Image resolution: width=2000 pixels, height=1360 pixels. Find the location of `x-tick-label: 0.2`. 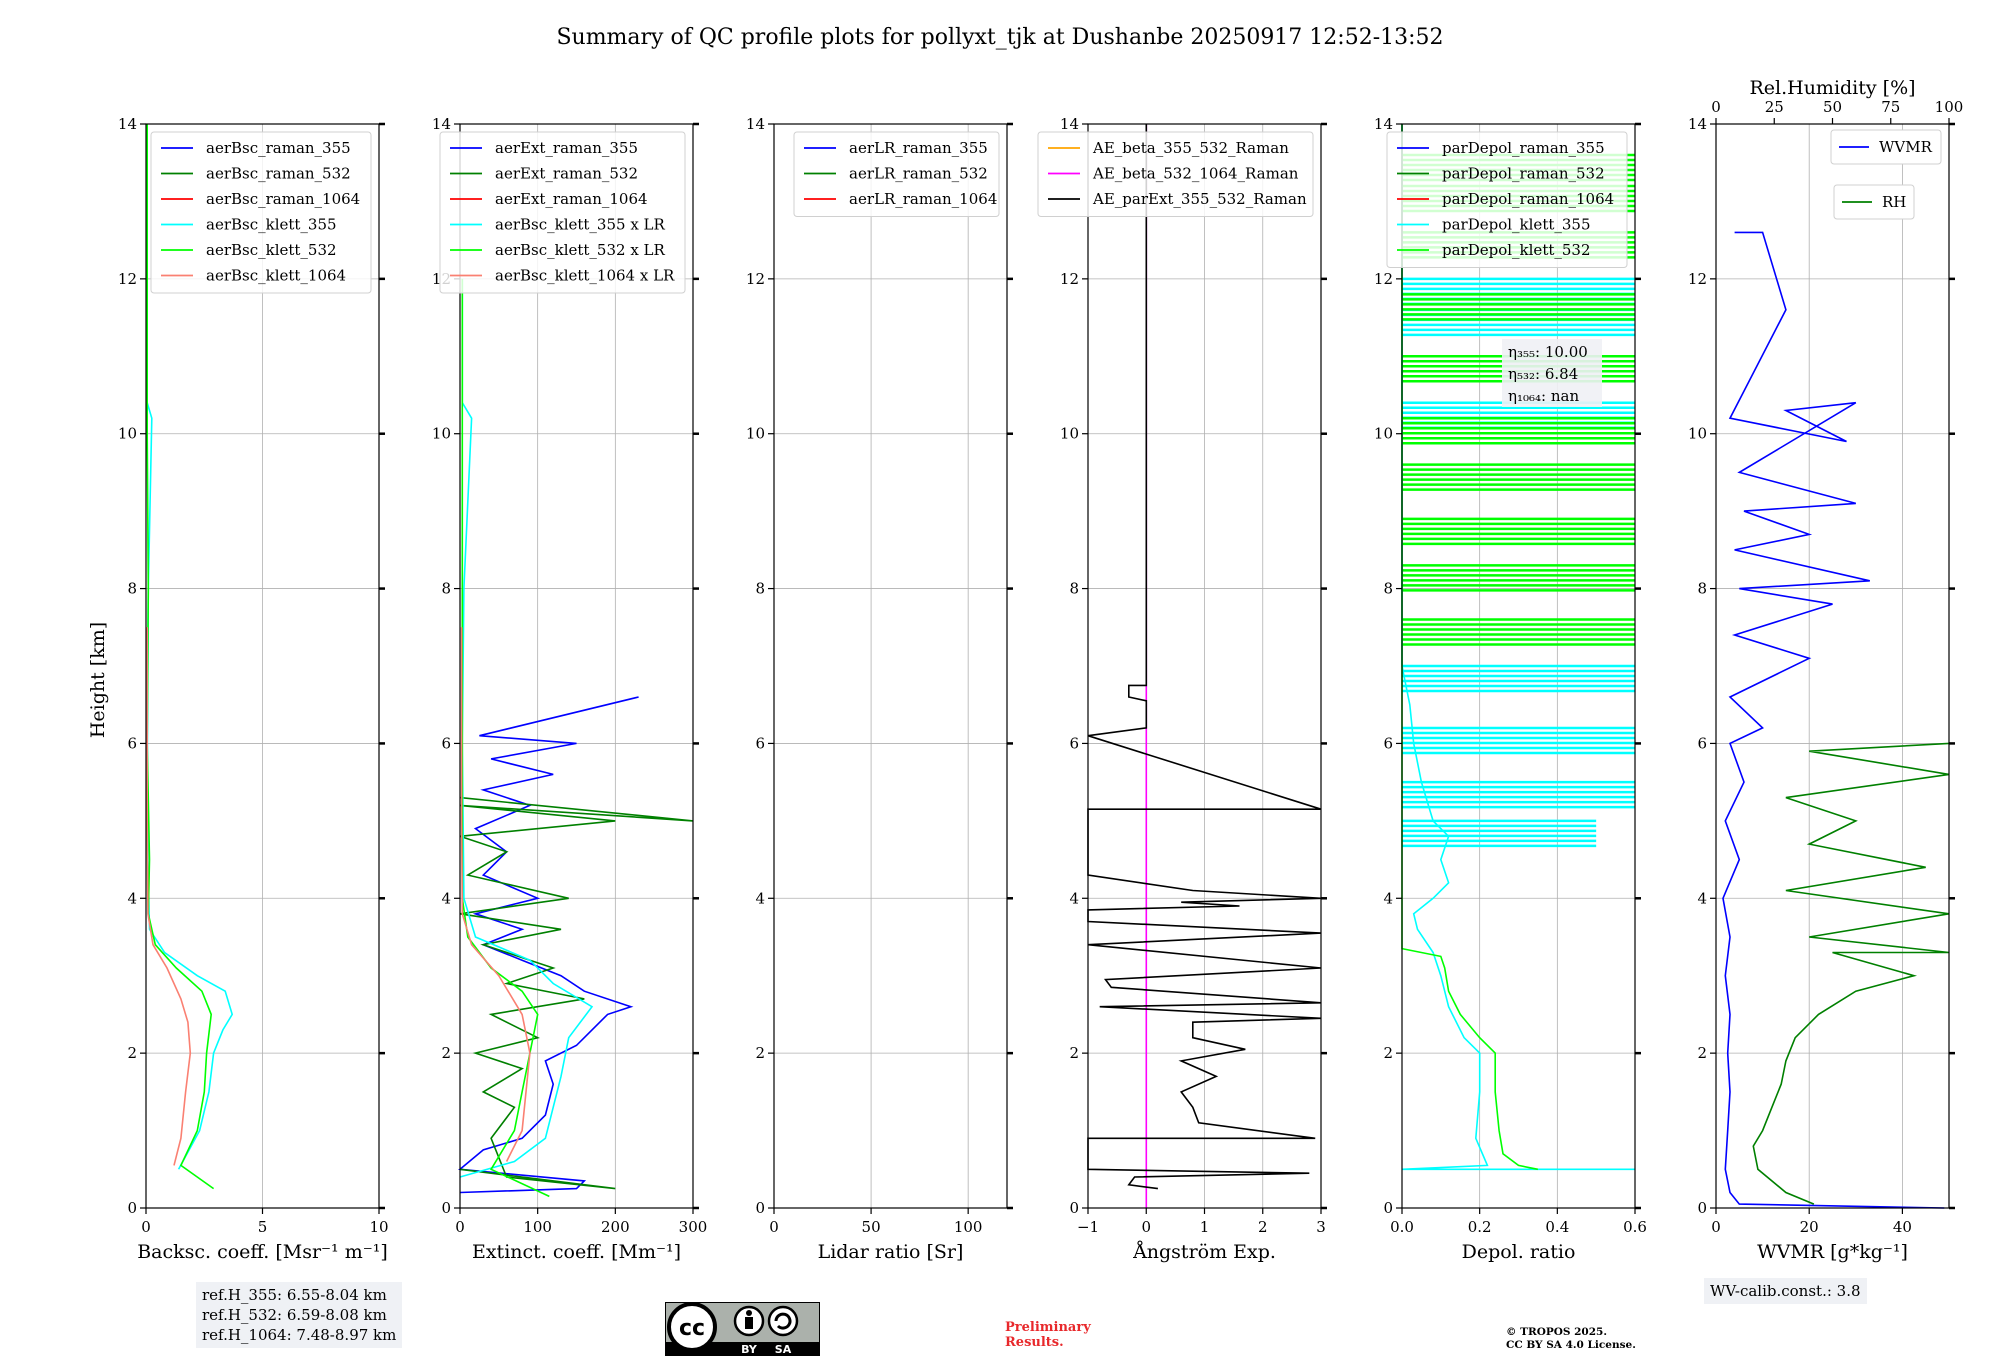

x-tick-label: 0.2 is located at coordinates (1480, 1227).